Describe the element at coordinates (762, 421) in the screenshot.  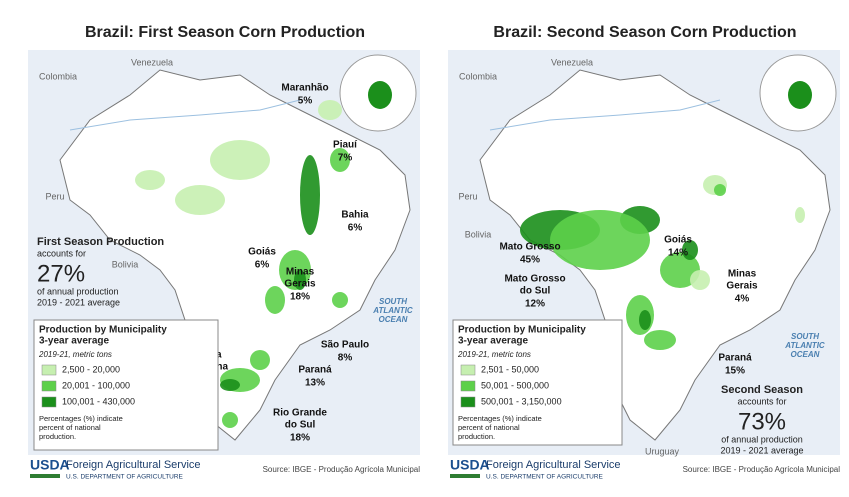
I see `summary-text: 73%` at that location.